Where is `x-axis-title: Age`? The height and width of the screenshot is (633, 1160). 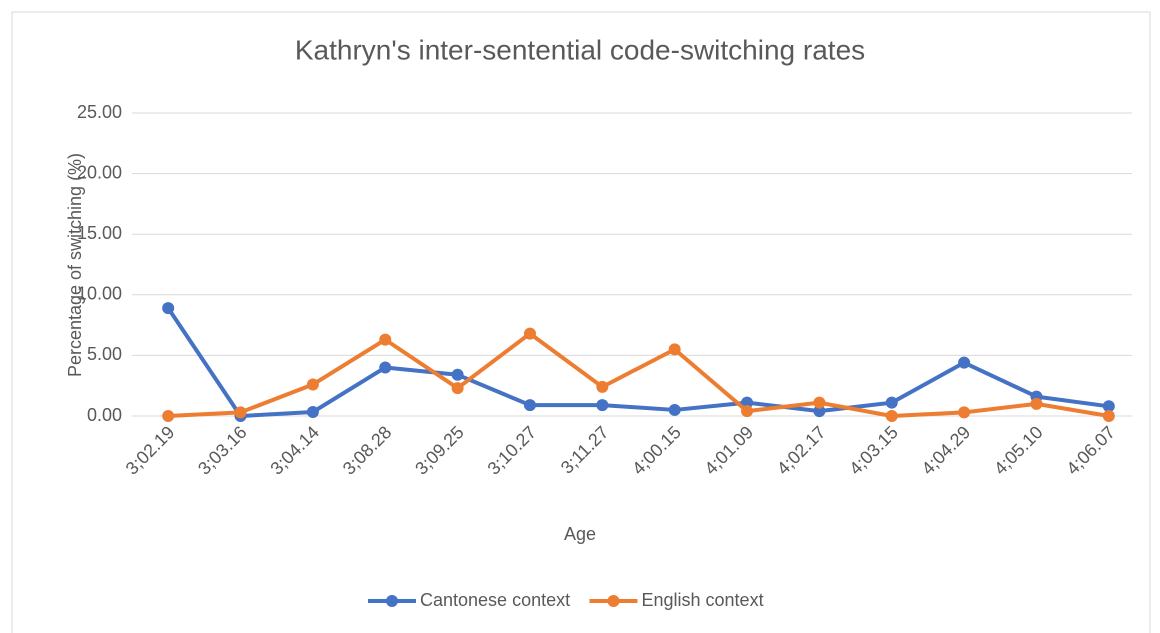 x-axis-title: Age is located at coordinates (580, 534).